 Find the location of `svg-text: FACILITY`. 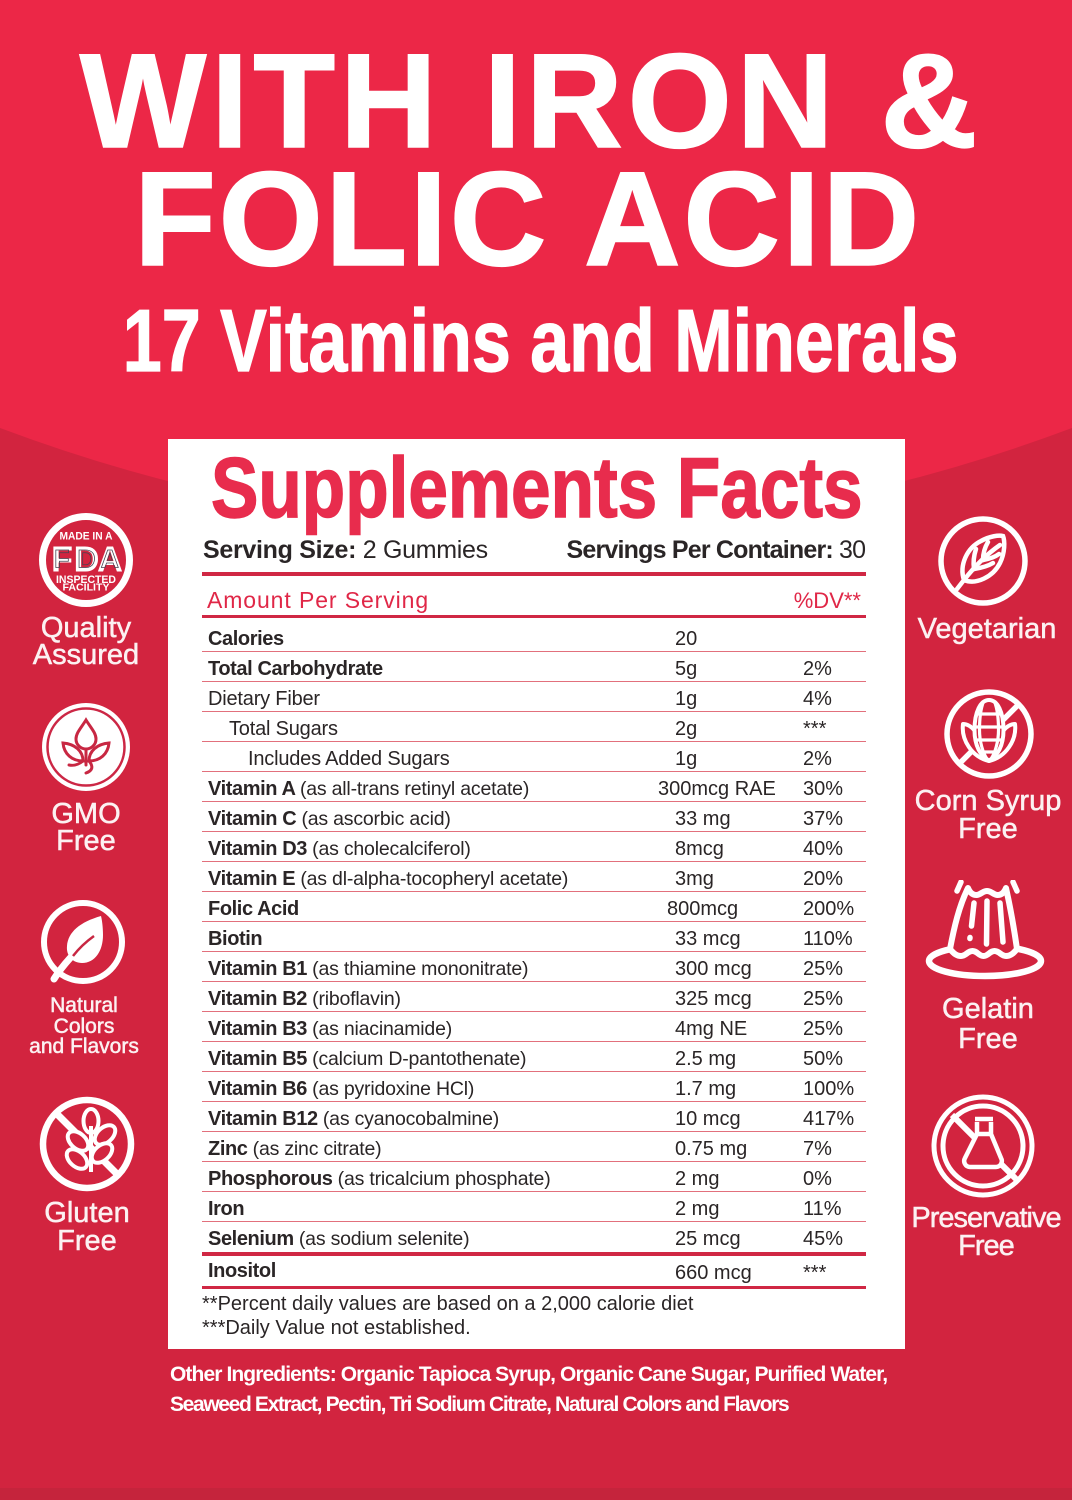

svg-text: FACILITY is located at coordinates (86, 588).